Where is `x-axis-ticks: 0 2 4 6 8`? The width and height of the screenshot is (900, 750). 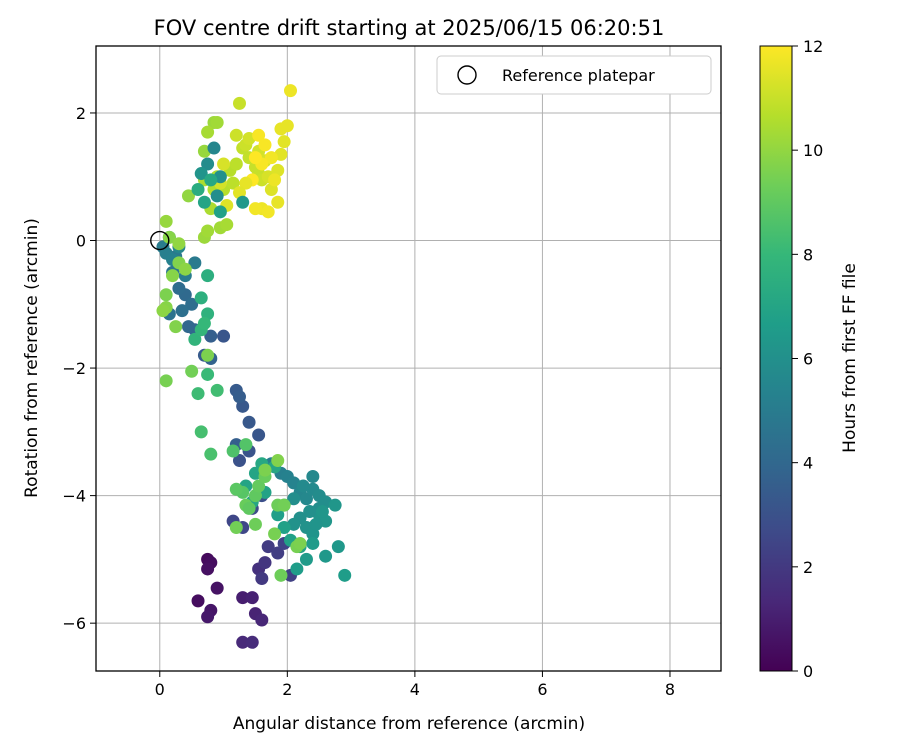 x-axis-ticks: 0 2 4 6 8 is located at coordinates (415, 685).